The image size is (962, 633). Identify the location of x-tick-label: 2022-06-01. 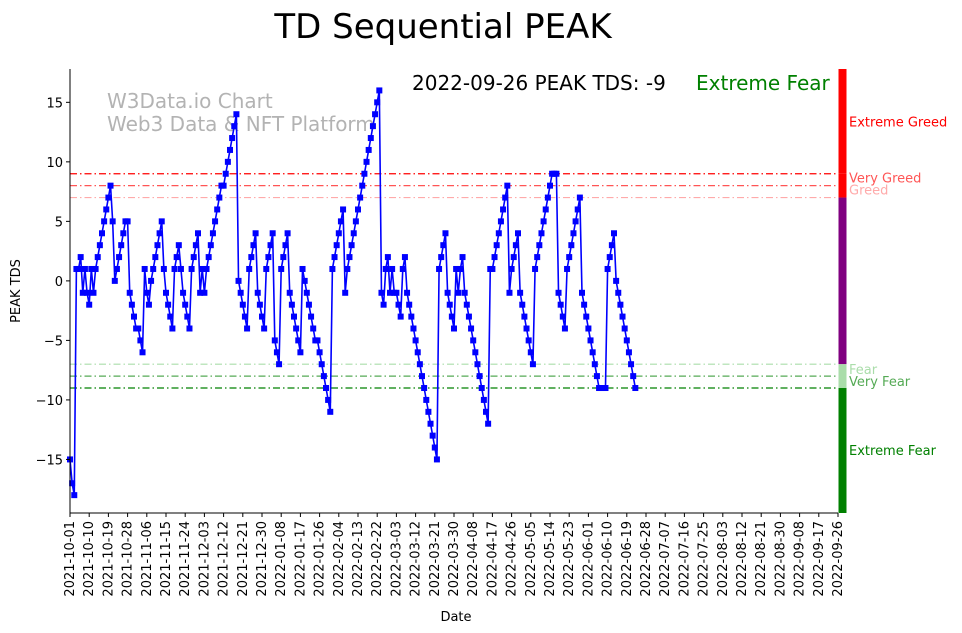
(588, 559).